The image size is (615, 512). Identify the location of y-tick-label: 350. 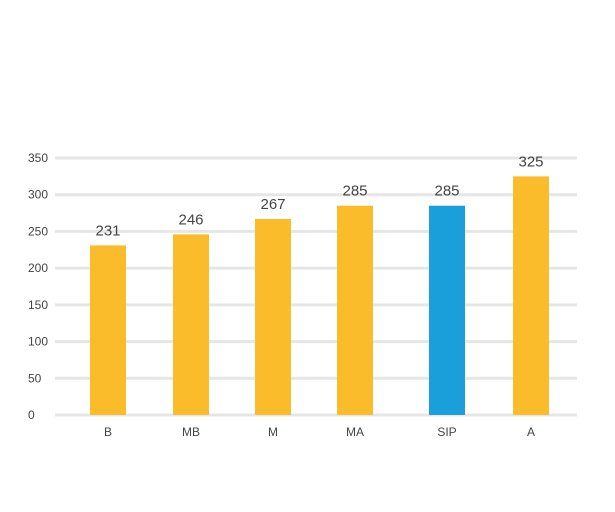
(38, 158).